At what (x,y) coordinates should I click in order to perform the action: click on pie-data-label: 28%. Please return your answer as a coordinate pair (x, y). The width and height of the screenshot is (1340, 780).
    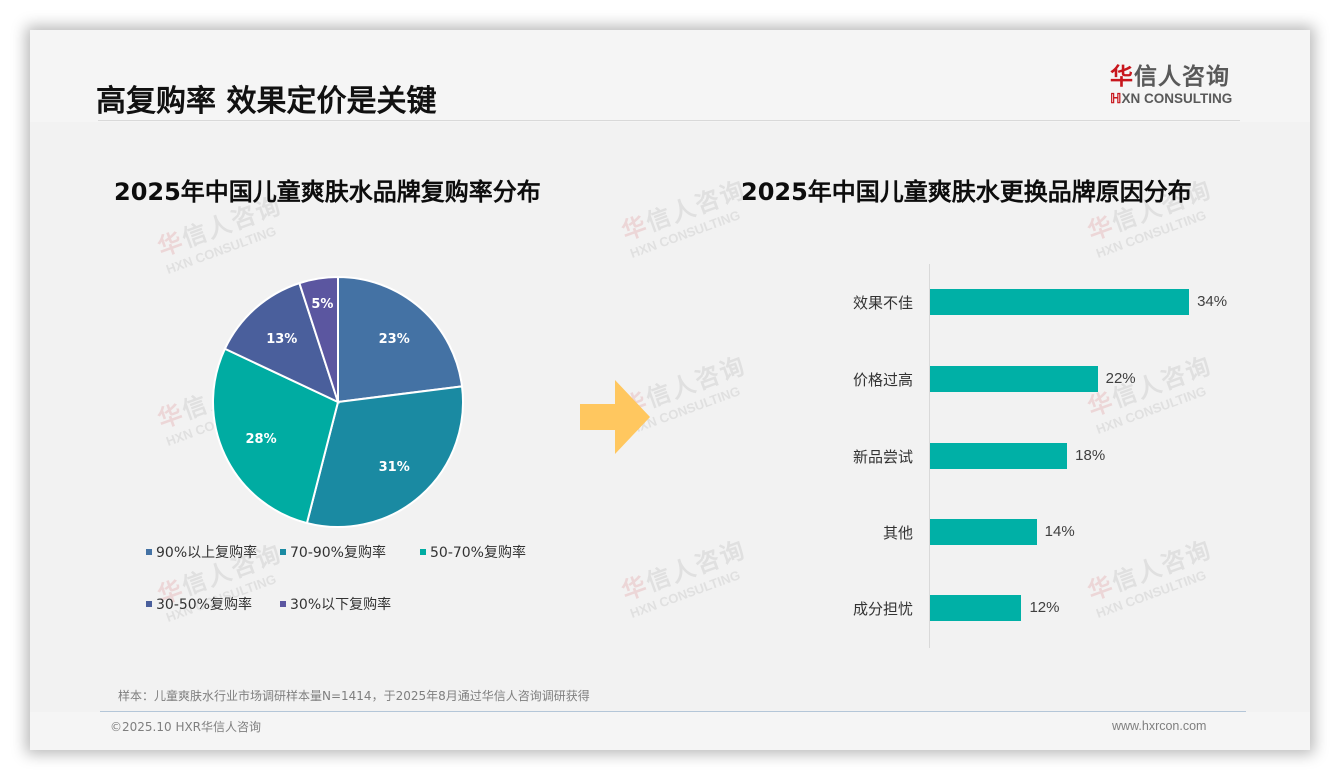
    Looking at the image, I should click on (261, 439).